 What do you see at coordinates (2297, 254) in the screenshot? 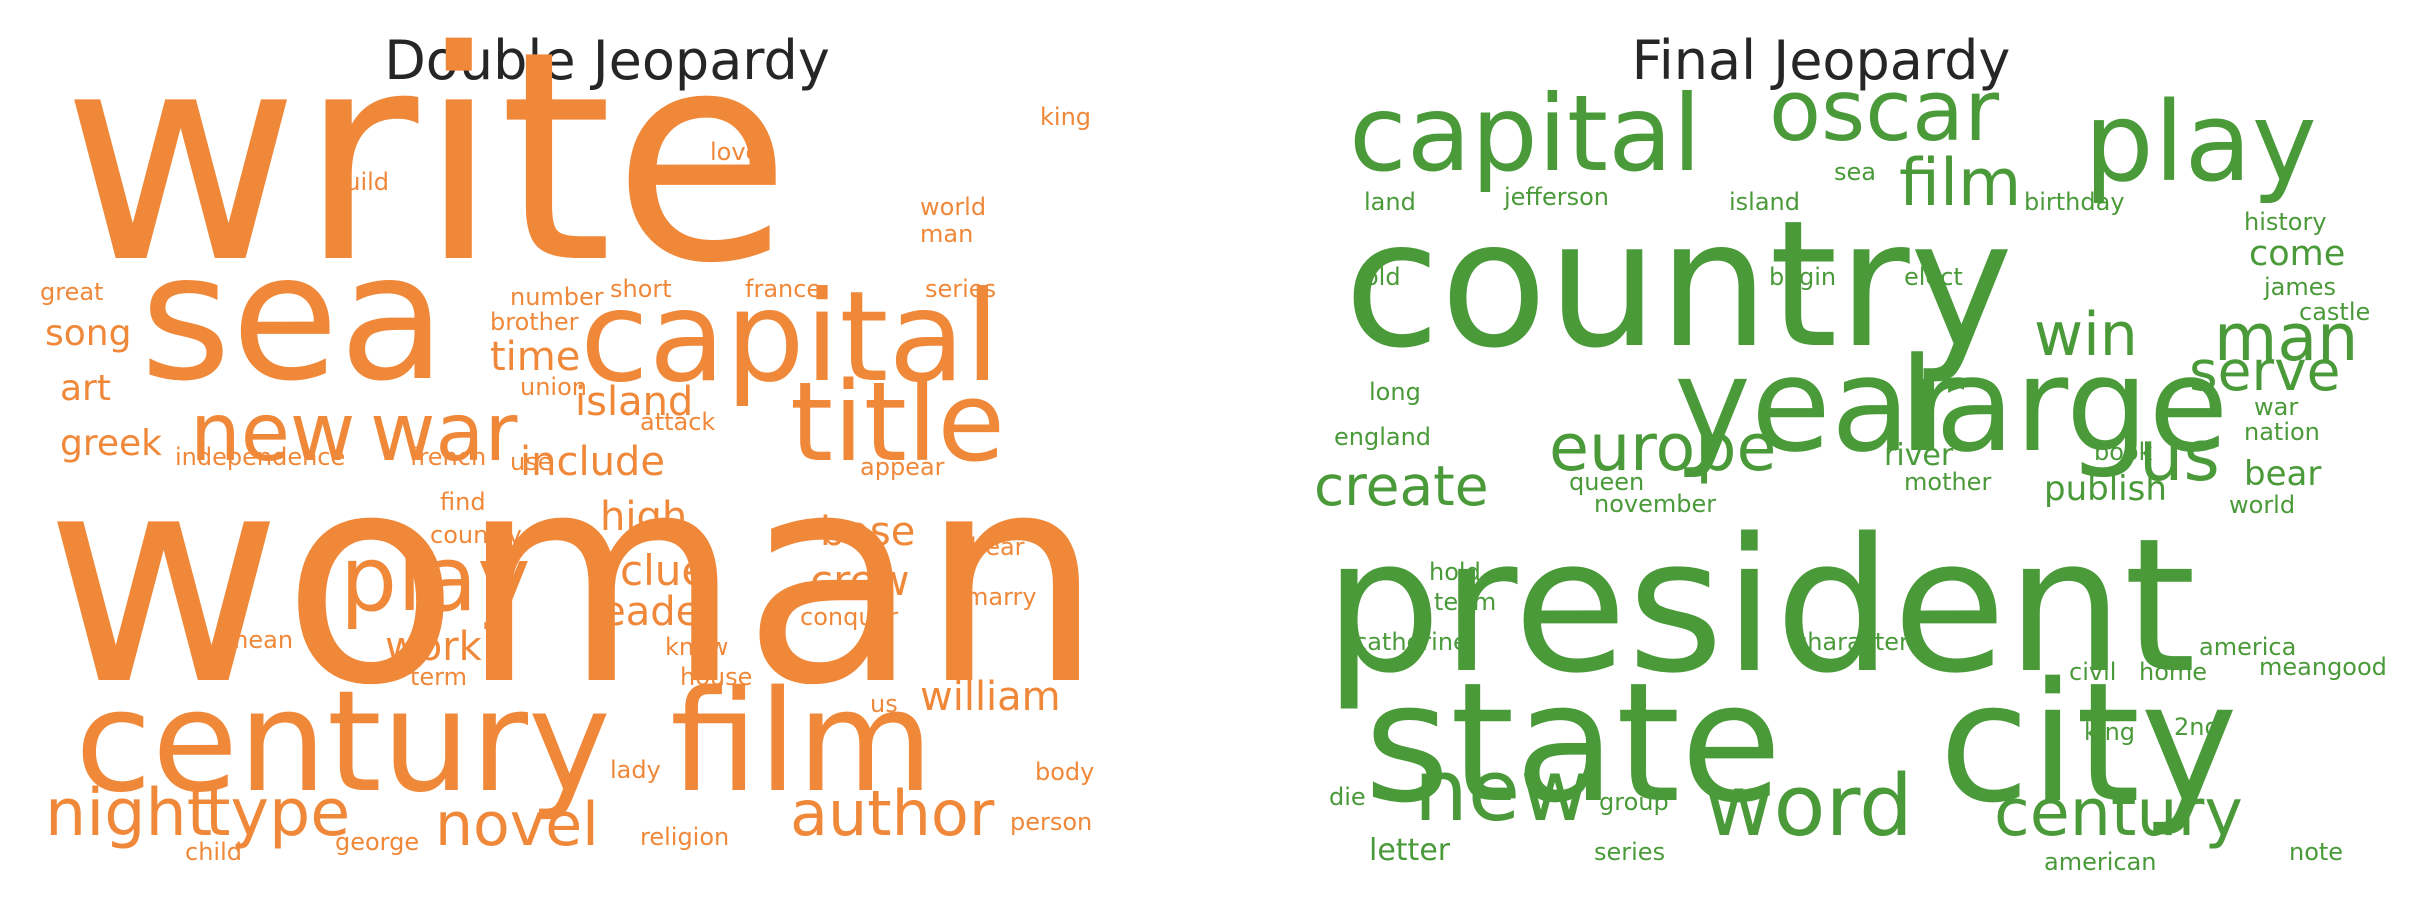
I see `word-come: come` at bounding box center [2297, 254].